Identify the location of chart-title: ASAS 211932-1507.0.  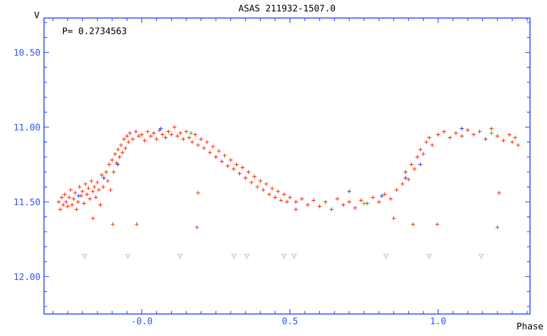
(286, 8).